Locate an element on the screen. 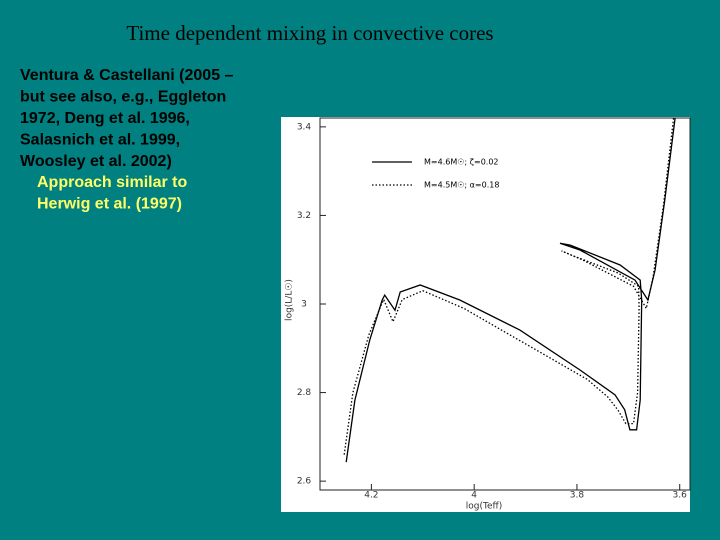 This screenshot has width=720, height=540. body-line: Salasnich et al. 1999, is located at coordinates (100, 140).